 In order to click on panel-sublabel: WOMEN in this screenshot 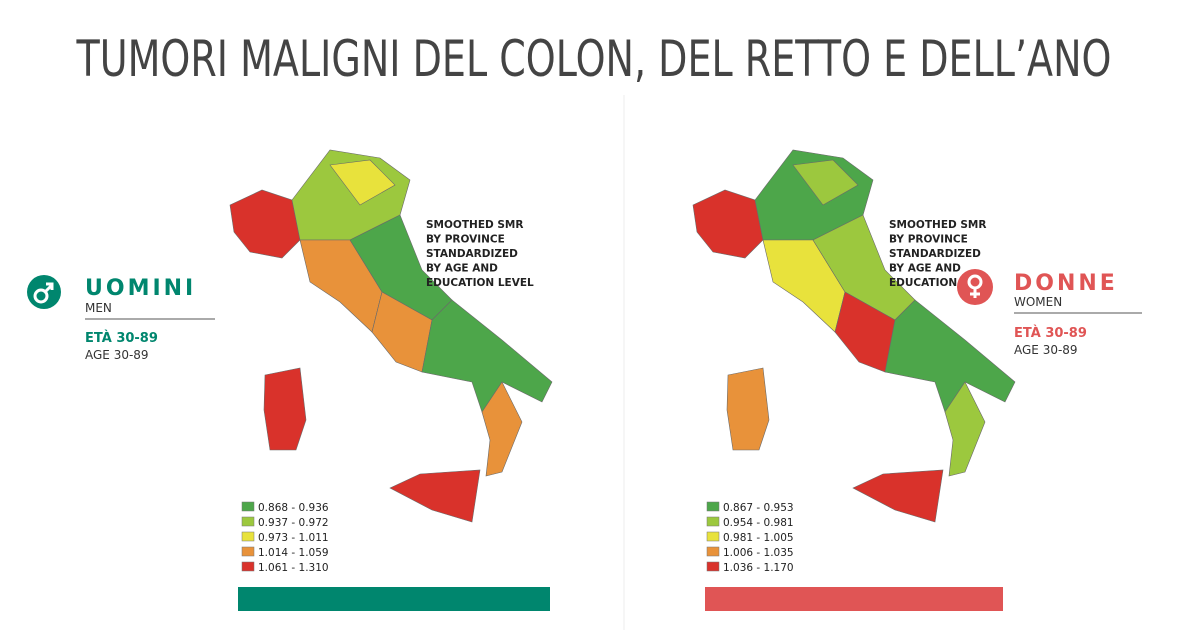, I will do `click(1038, 302)`.